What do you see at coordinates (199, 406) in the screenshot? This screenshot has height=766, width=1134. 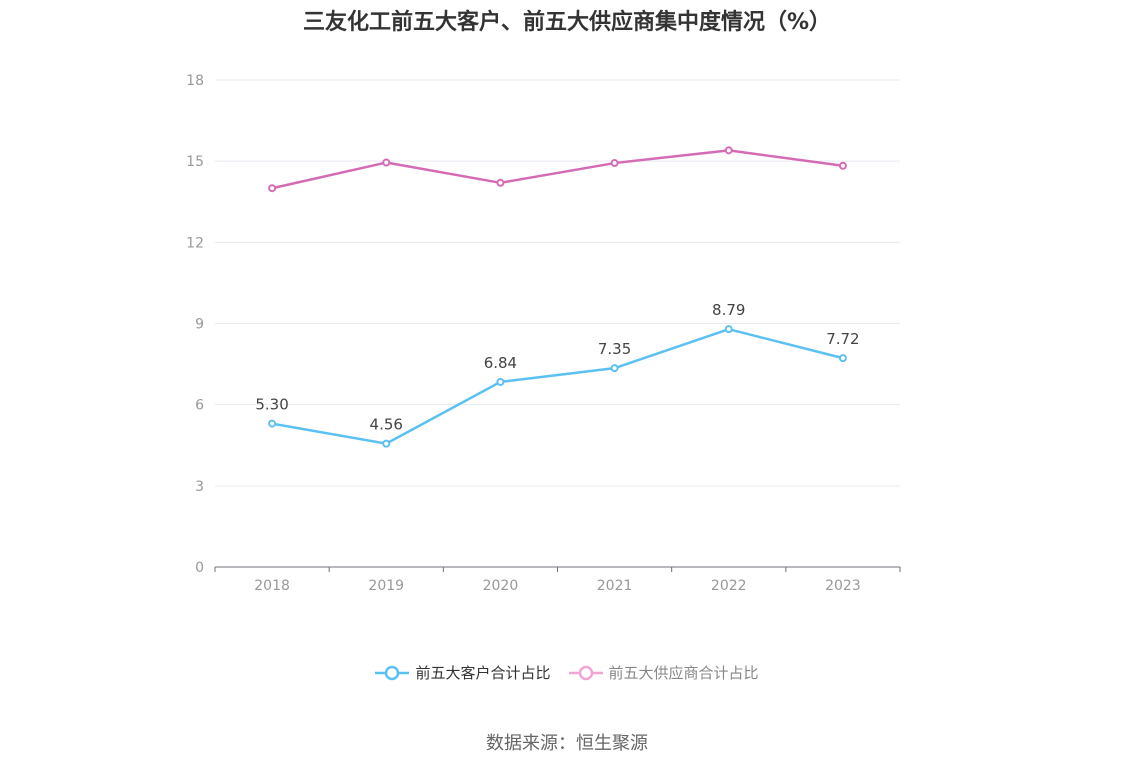 I see `y-tick-label: 6` at bounding box center [199, 406].